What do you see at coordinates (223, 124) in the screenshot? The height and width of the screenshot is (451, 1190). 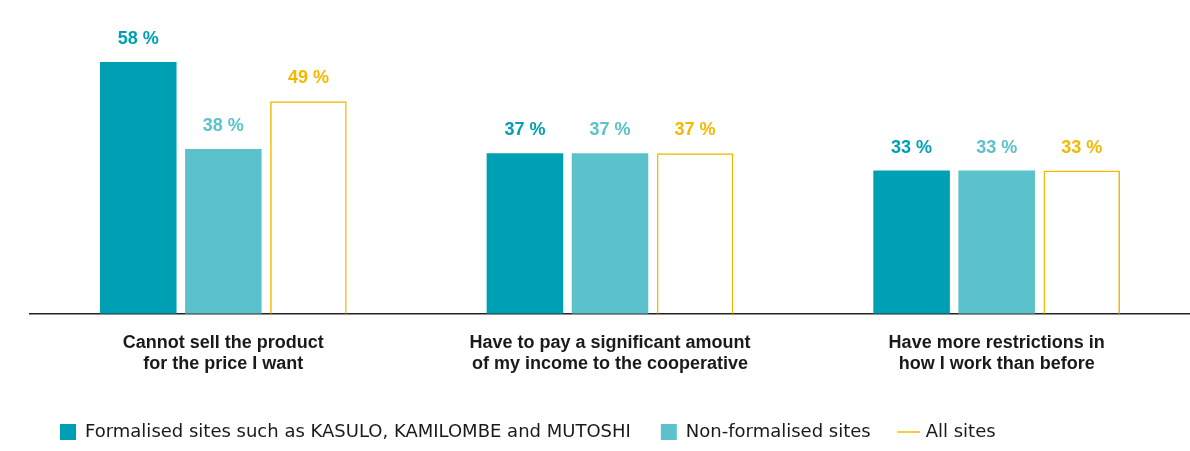 I see `data-label: 38 %` at bounding box center [223, 124].